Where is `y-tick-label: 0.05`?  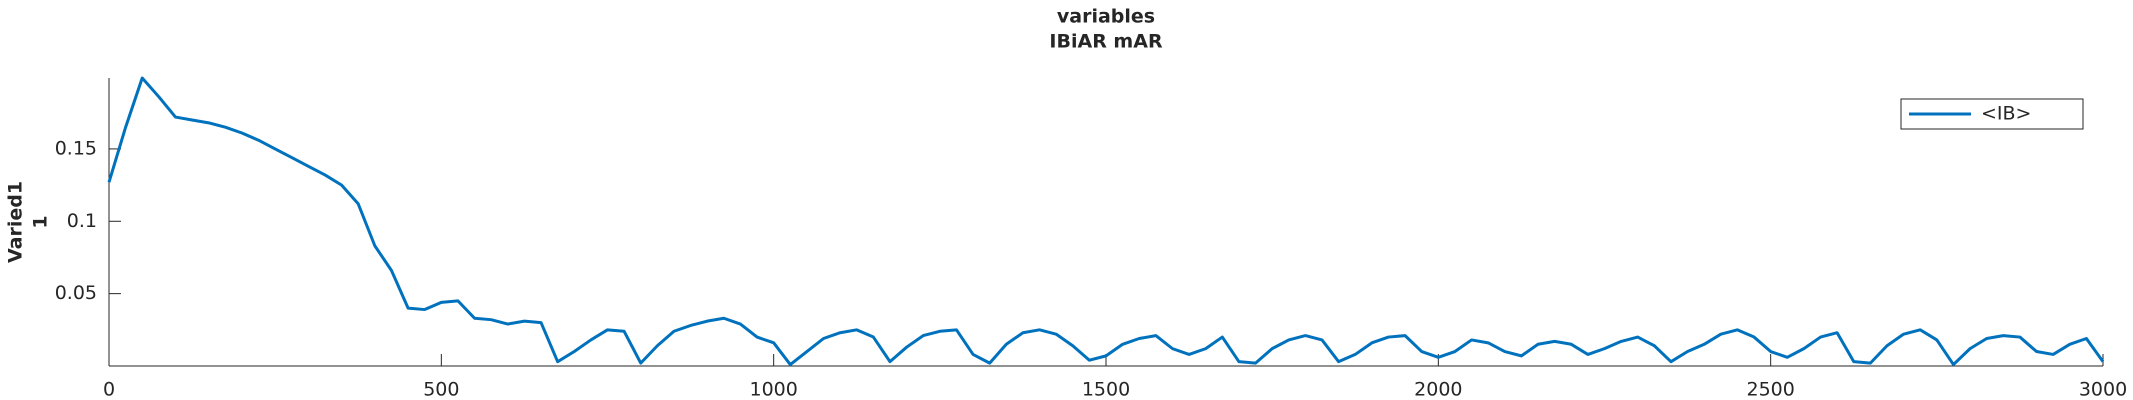
y-tick-label: 0.05 is located at coordinates (76, 293).